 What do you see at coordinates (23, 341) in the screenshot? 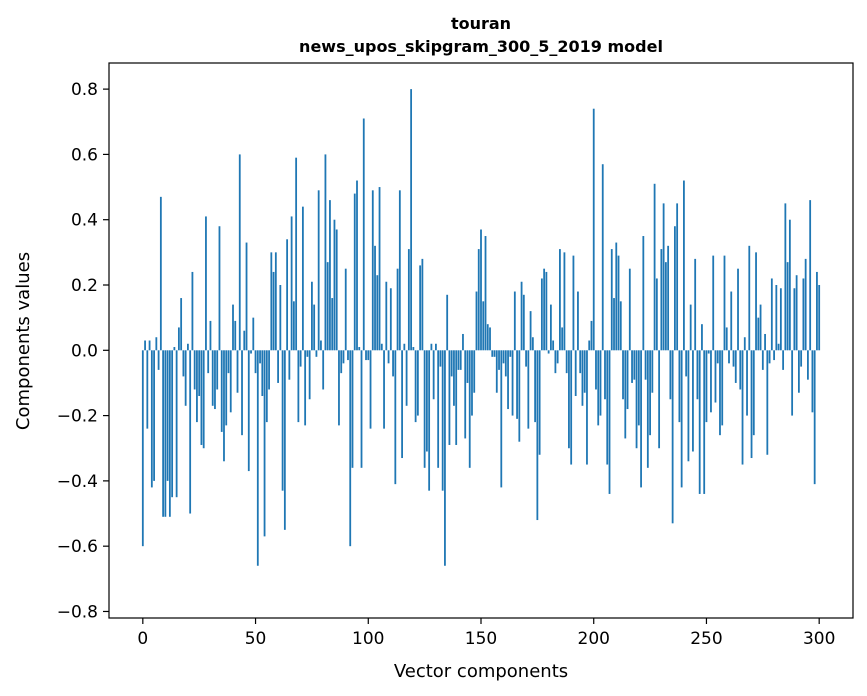
I see `y-axis-label: Components values` at bounding box center [23, 341].